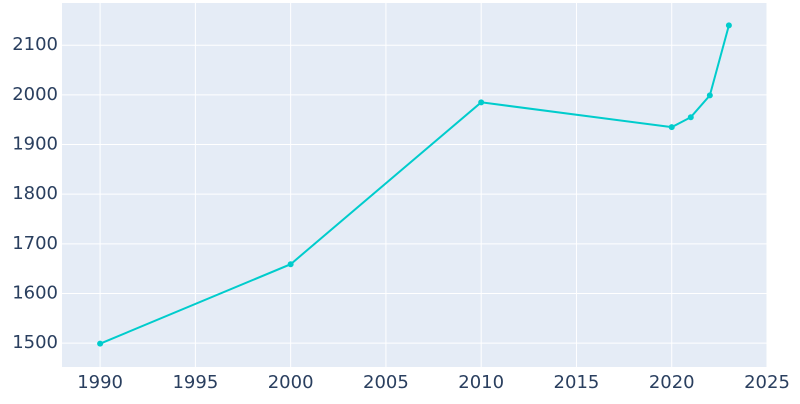 The height and width of the screenshot is (404, 800). I want to click on x-tick-label: 2020, so click(672, 382).